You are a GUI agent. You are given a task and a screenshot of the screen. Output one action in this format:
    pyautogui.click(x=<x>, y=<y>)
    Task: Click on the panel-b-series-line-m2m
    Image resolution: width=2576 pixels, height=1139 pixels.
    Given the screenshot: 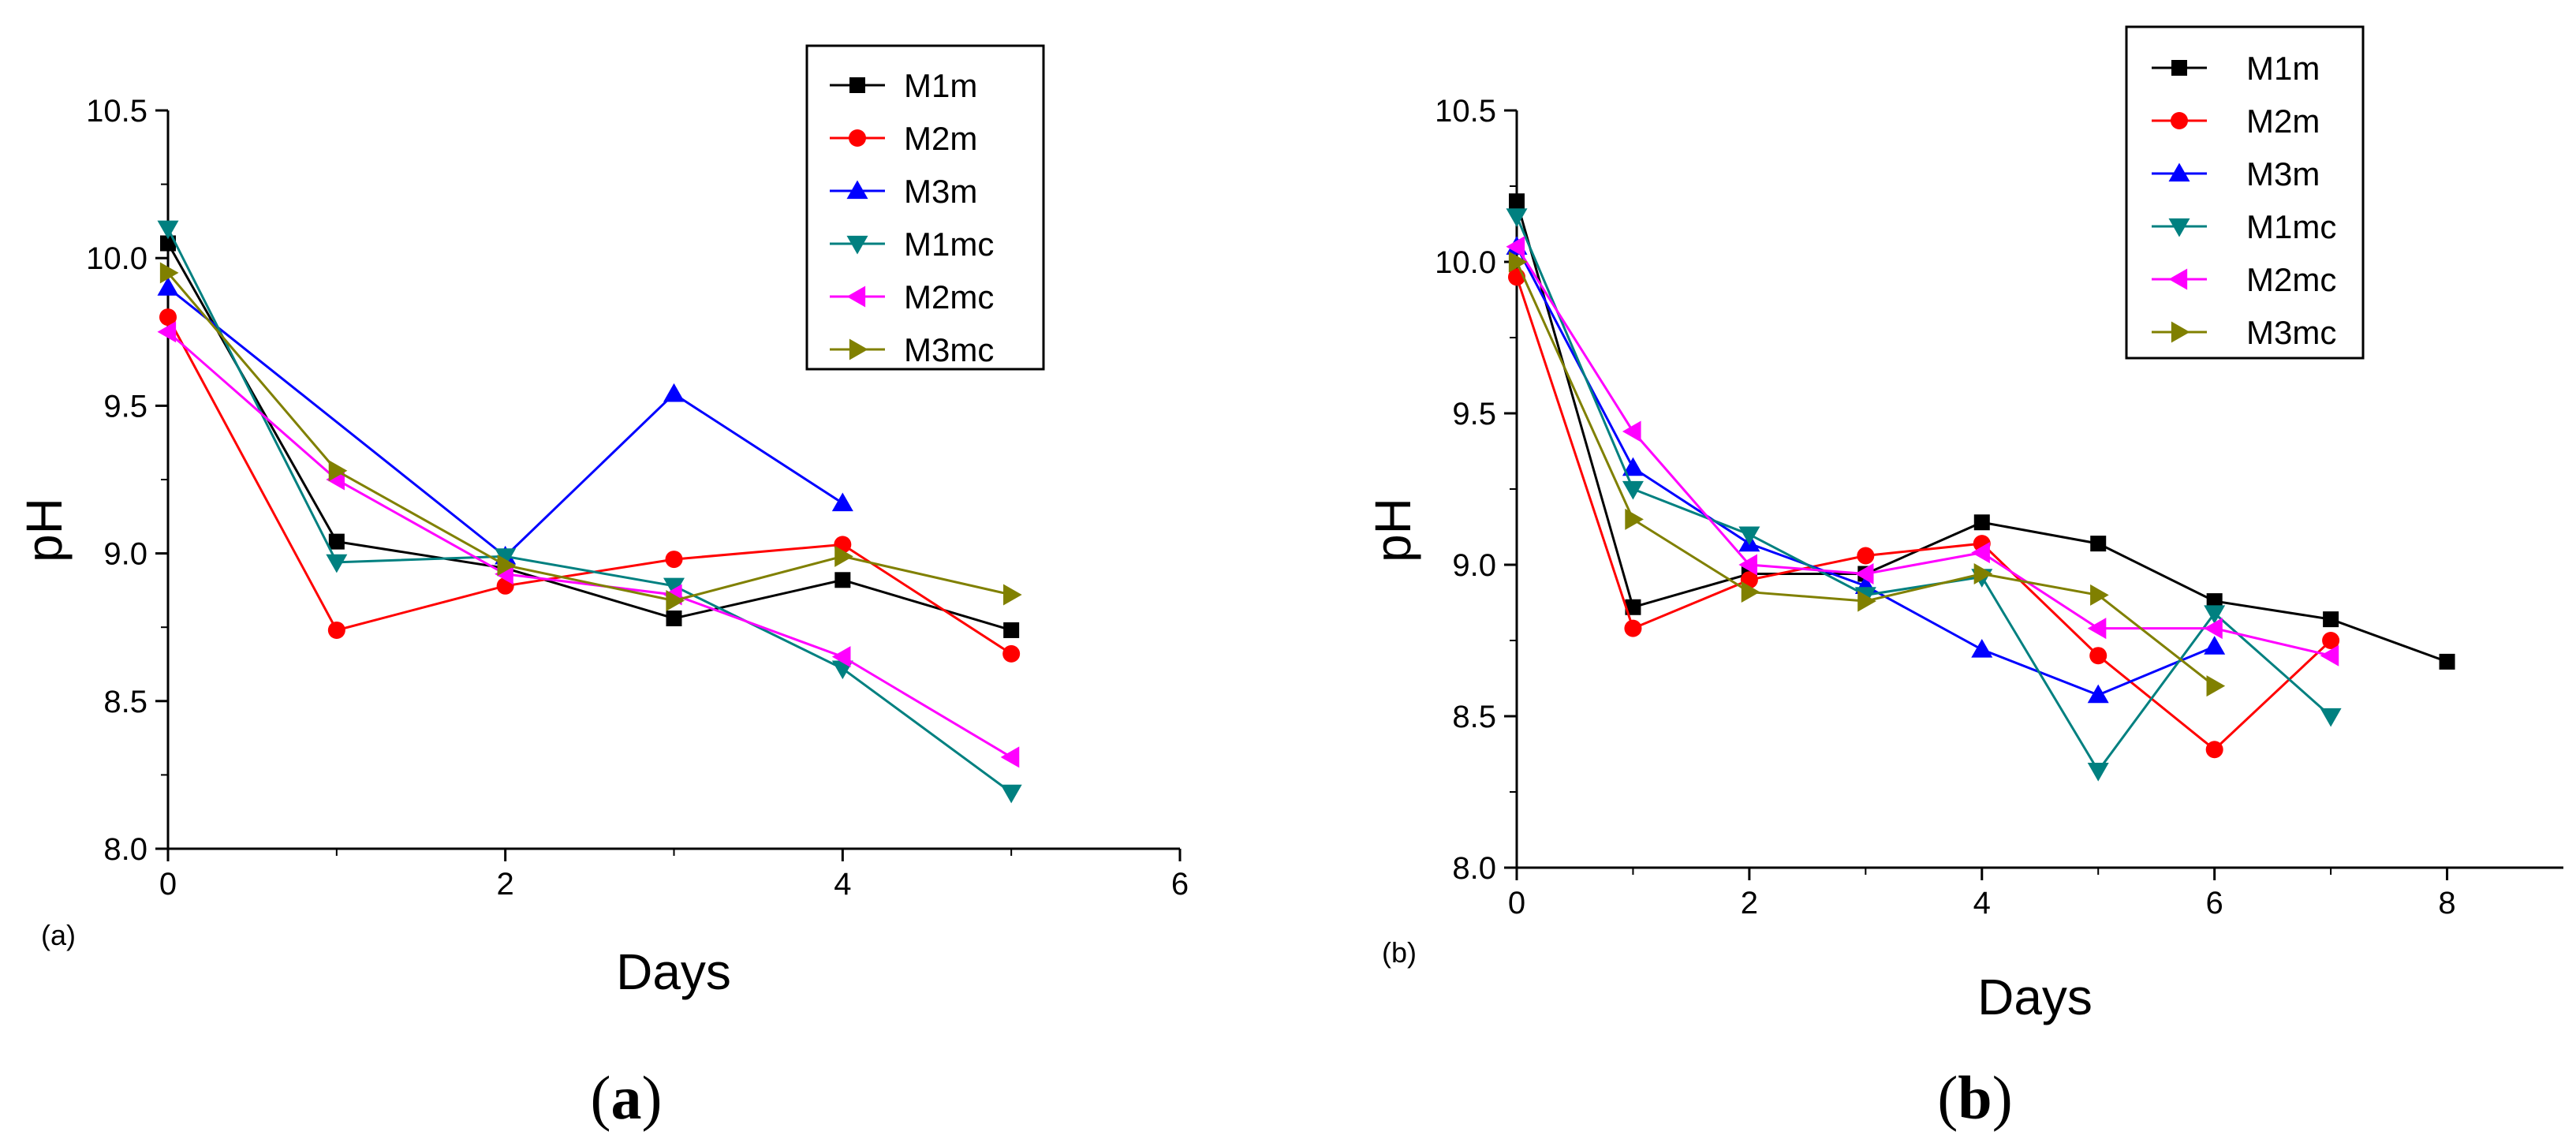 What is the action you would take?
    pyautogui.click(x=1923, y=514)
    